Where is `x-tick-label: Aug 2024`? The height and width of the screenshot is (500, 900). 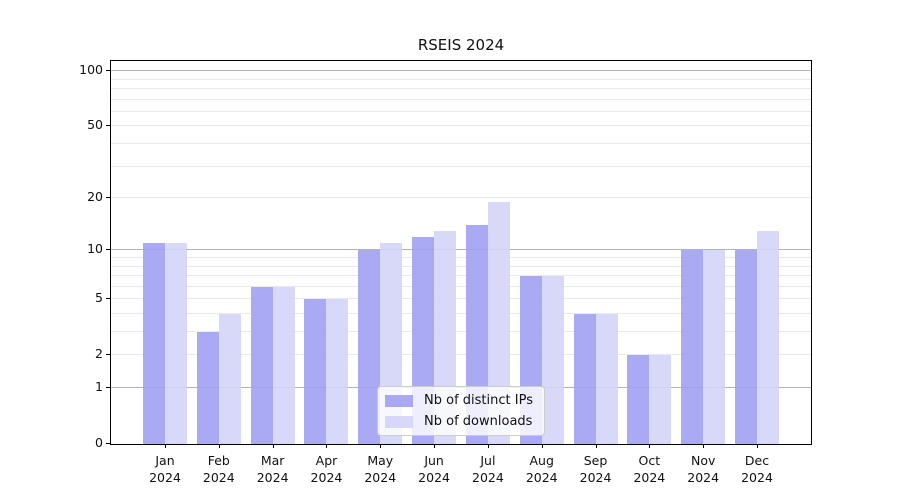
x-tick-label: Aug 2024 is located at coordinates (541, 469).